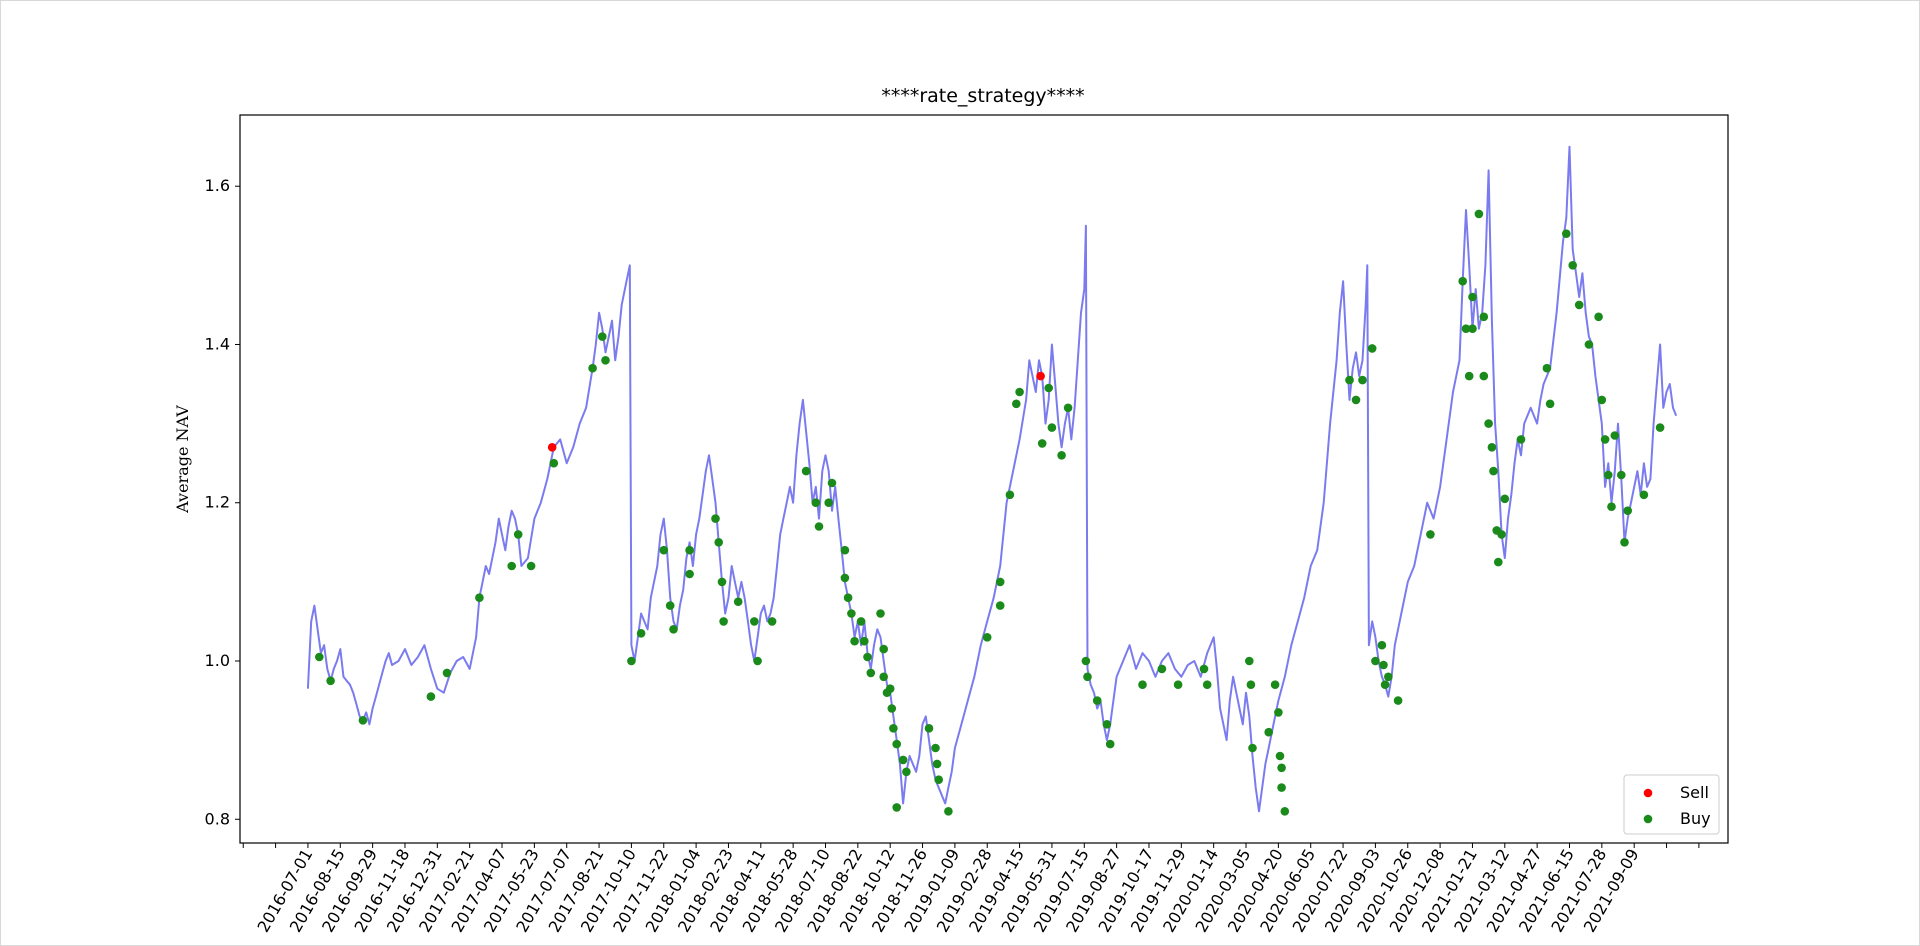  I want to click on chart-title: ****rate_strategy****, so click(982, 96).